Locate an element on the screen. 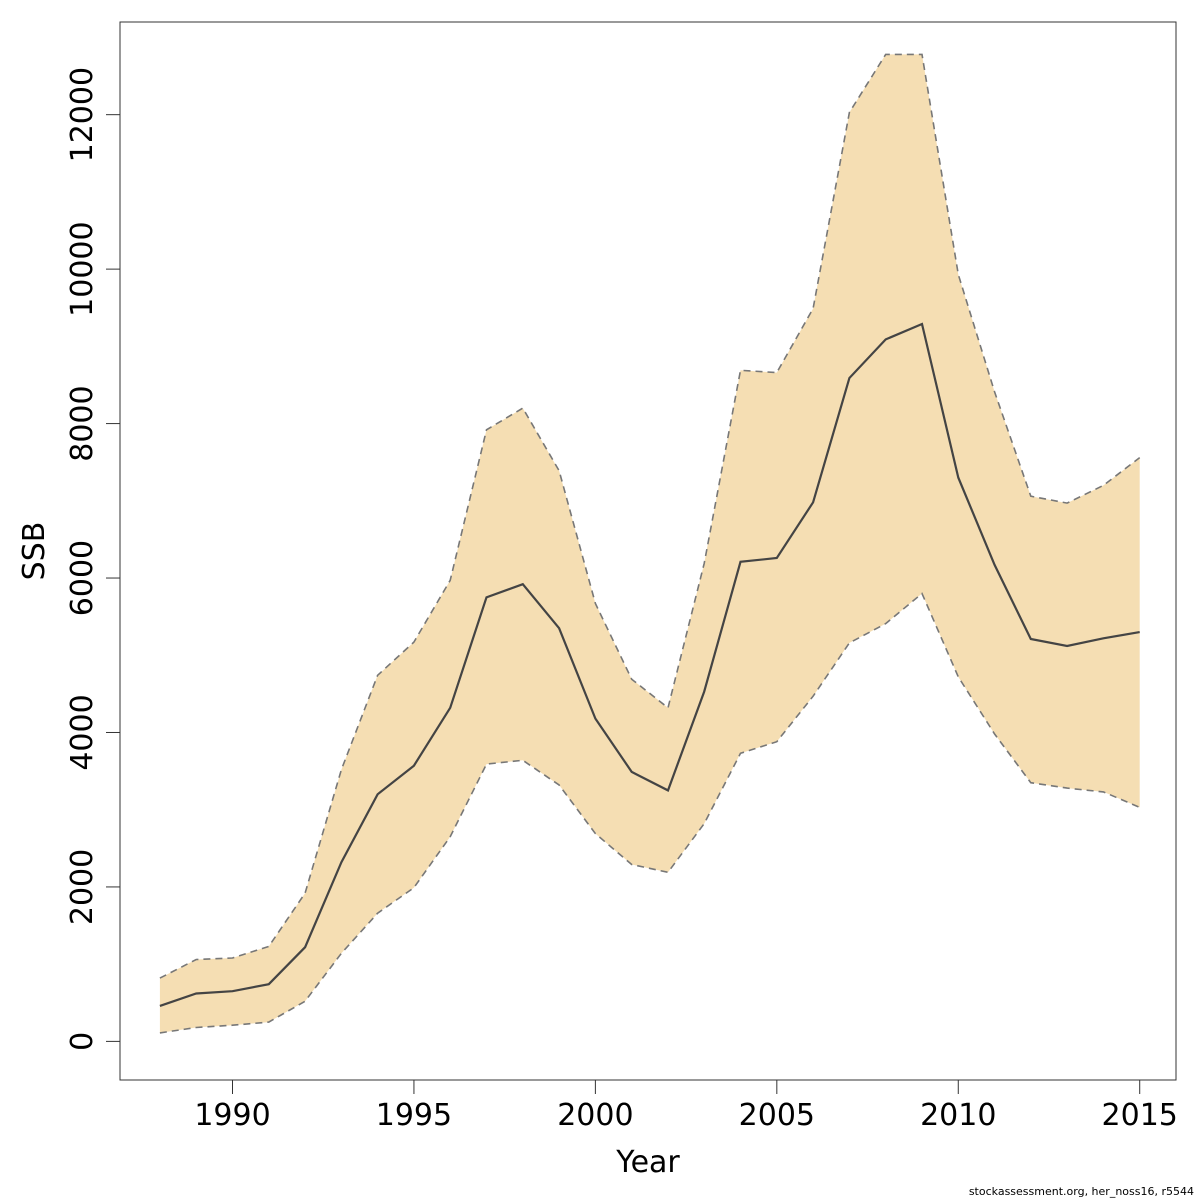 Image resolution: width=1200 pixels, height=1200 pixels. y-tick-label: 6000 is located at coordinates (82, 578).